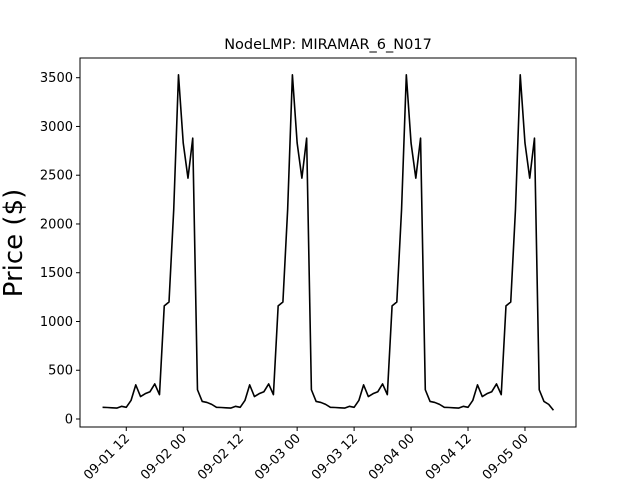 This screenshot has width=640, height=480. Describe the element at coordinates (56, 78) in the screenshot. I see `y-tick-label: 3500` at that location.